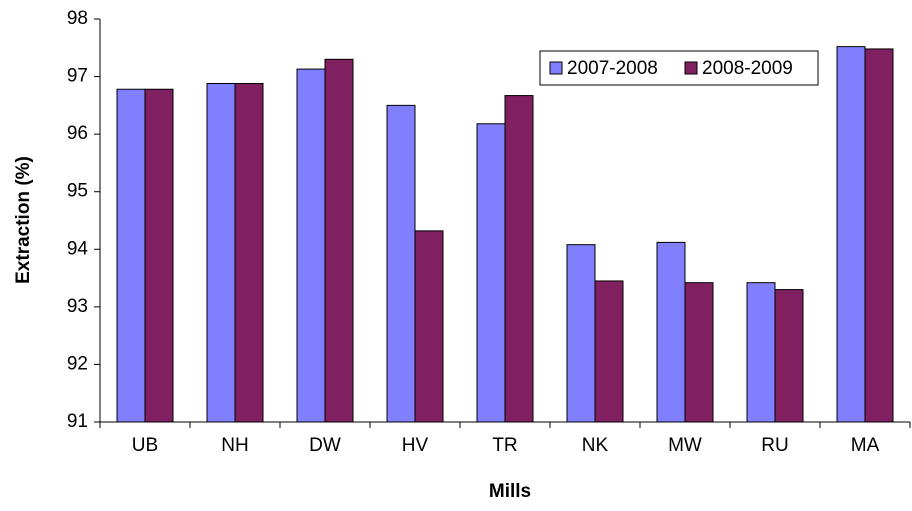 The height and width of the screenshot is (511, 912). What do you see at coordinates (747, 68) in the screenshot?
I see `legend-label: 2008-2009` at bounding box center [747, 68].